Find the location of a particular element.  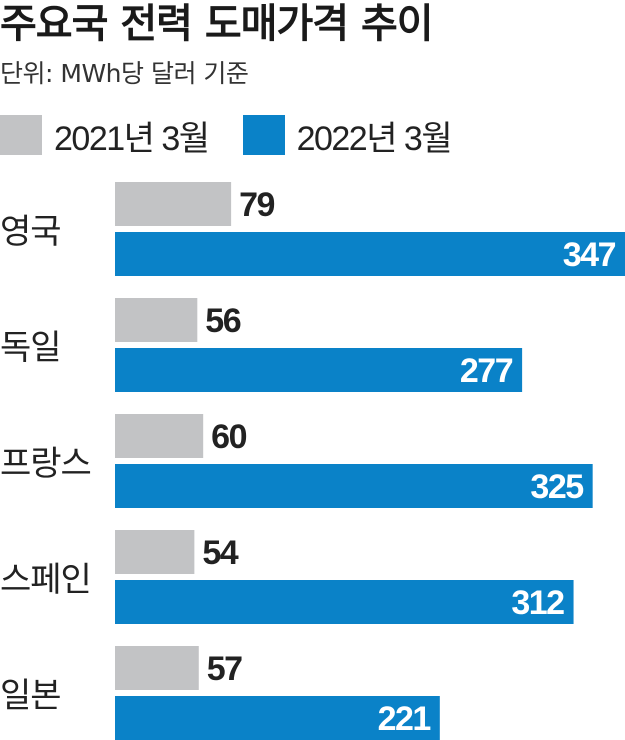

category-label: 영국 is located at coordinates (30, 232).